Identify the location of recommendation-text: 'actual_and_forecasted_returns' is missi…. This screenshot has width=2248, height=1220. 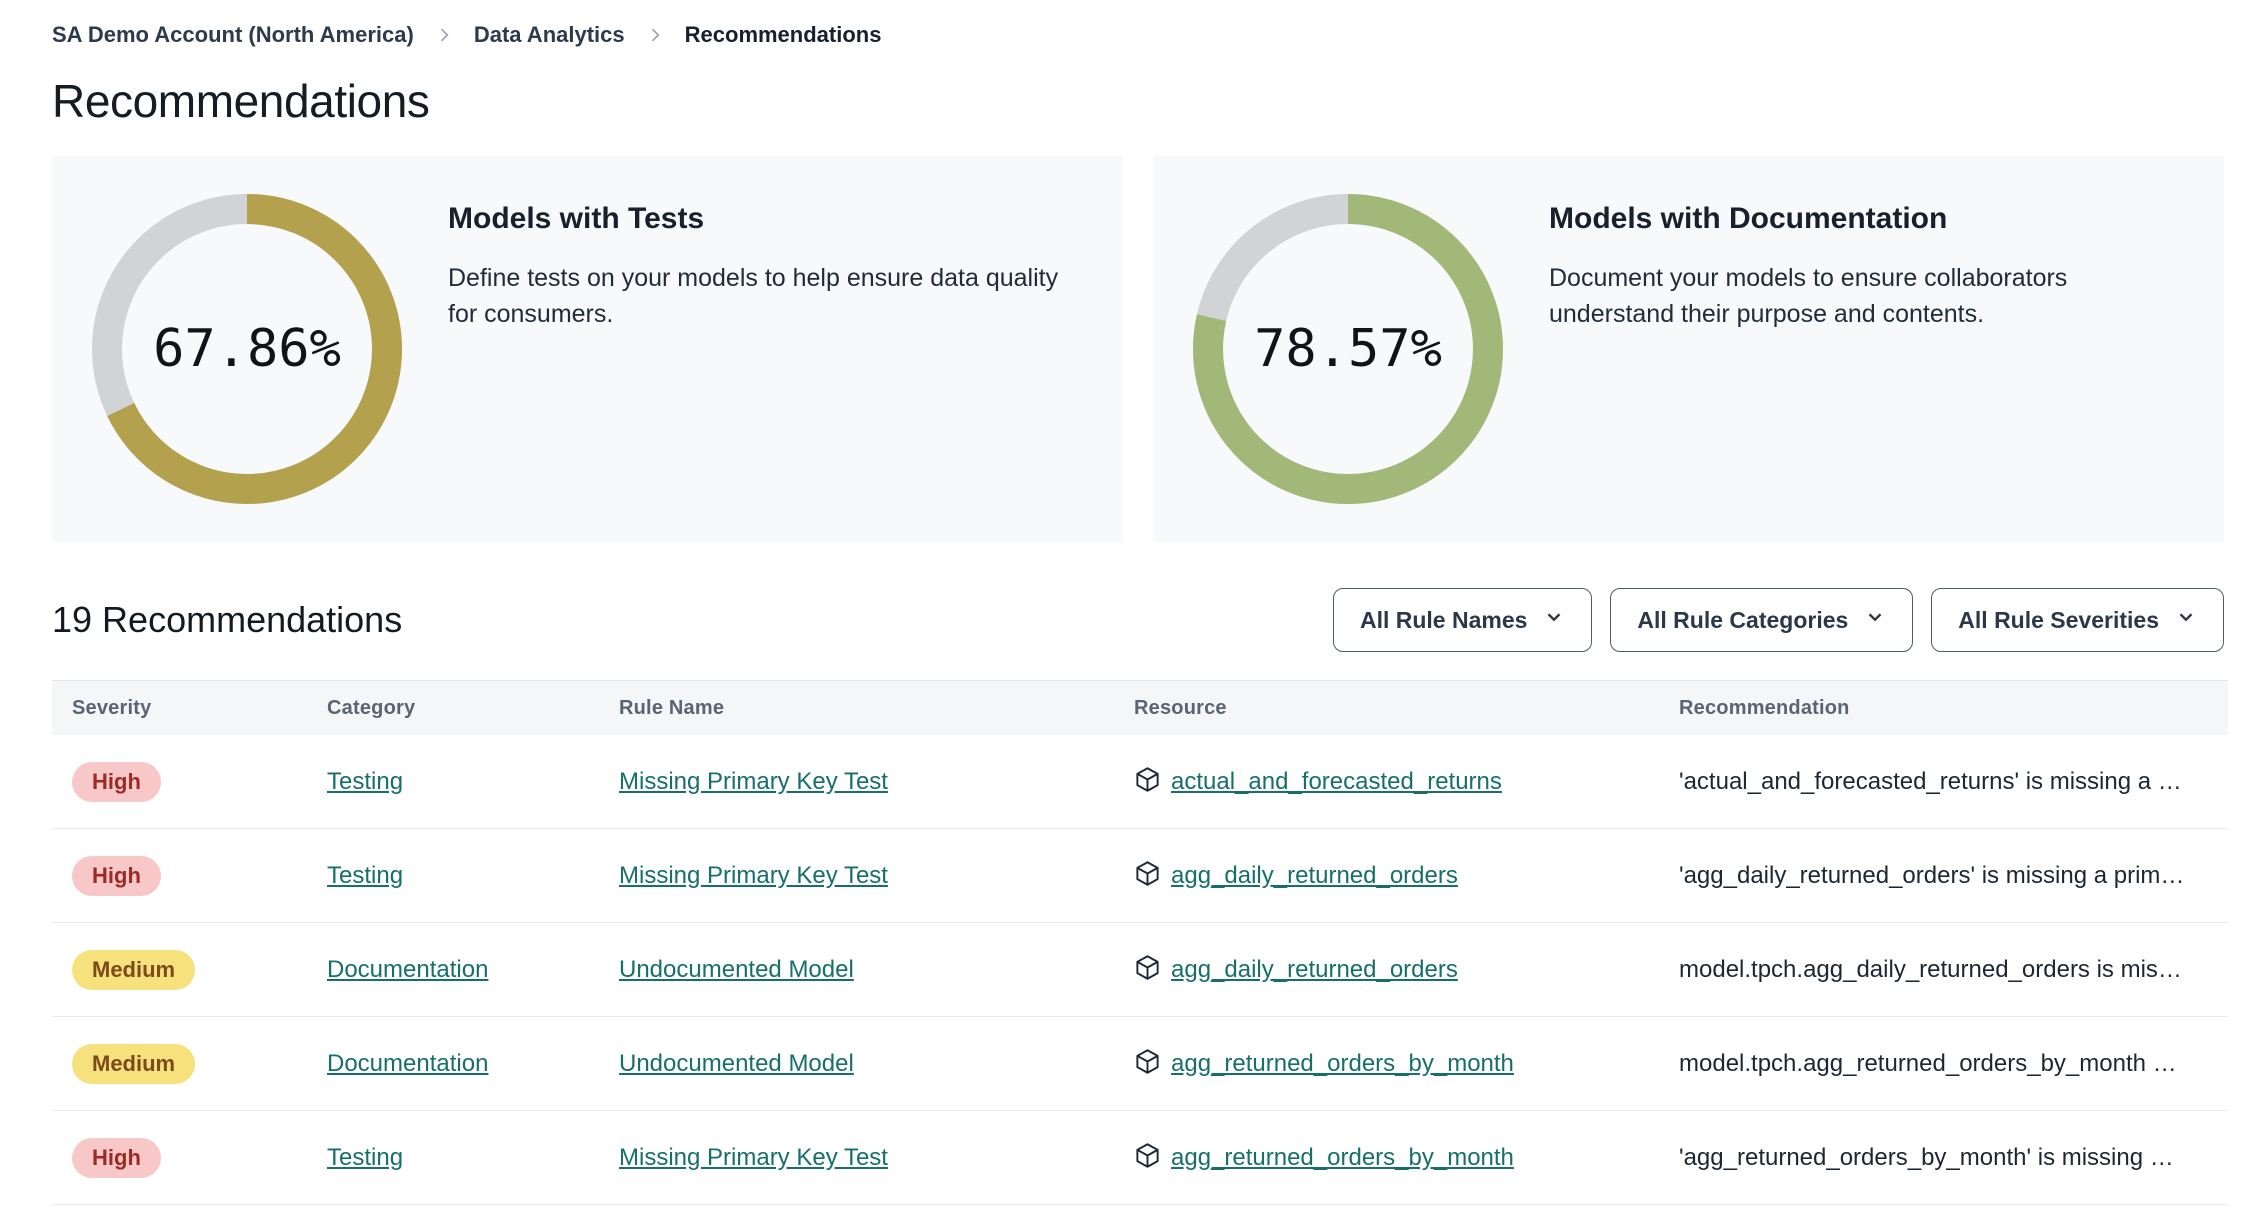
(1930, 781).